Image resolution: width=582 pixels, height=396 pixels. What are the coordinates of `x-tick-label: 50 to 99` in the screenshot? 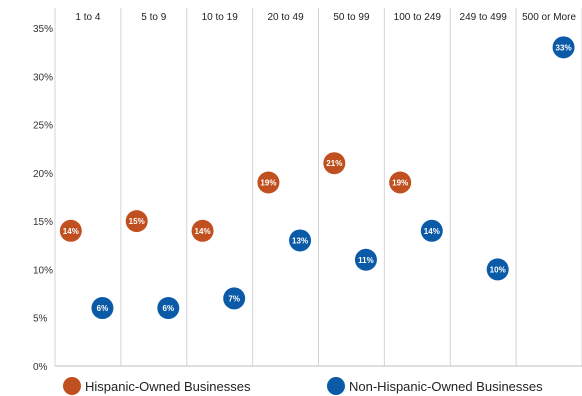 It's located at (351, 17).